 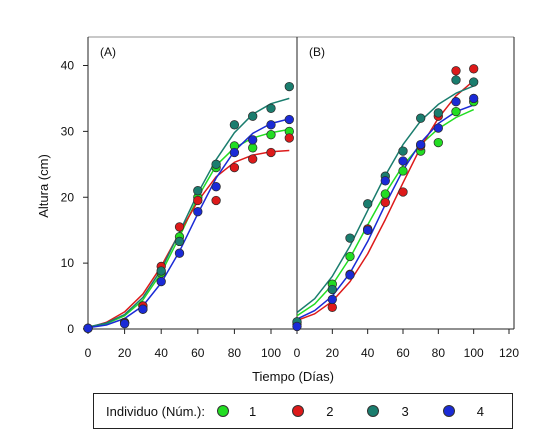 I want to click on y-tick-label: 0, so click(x=70, y=329).